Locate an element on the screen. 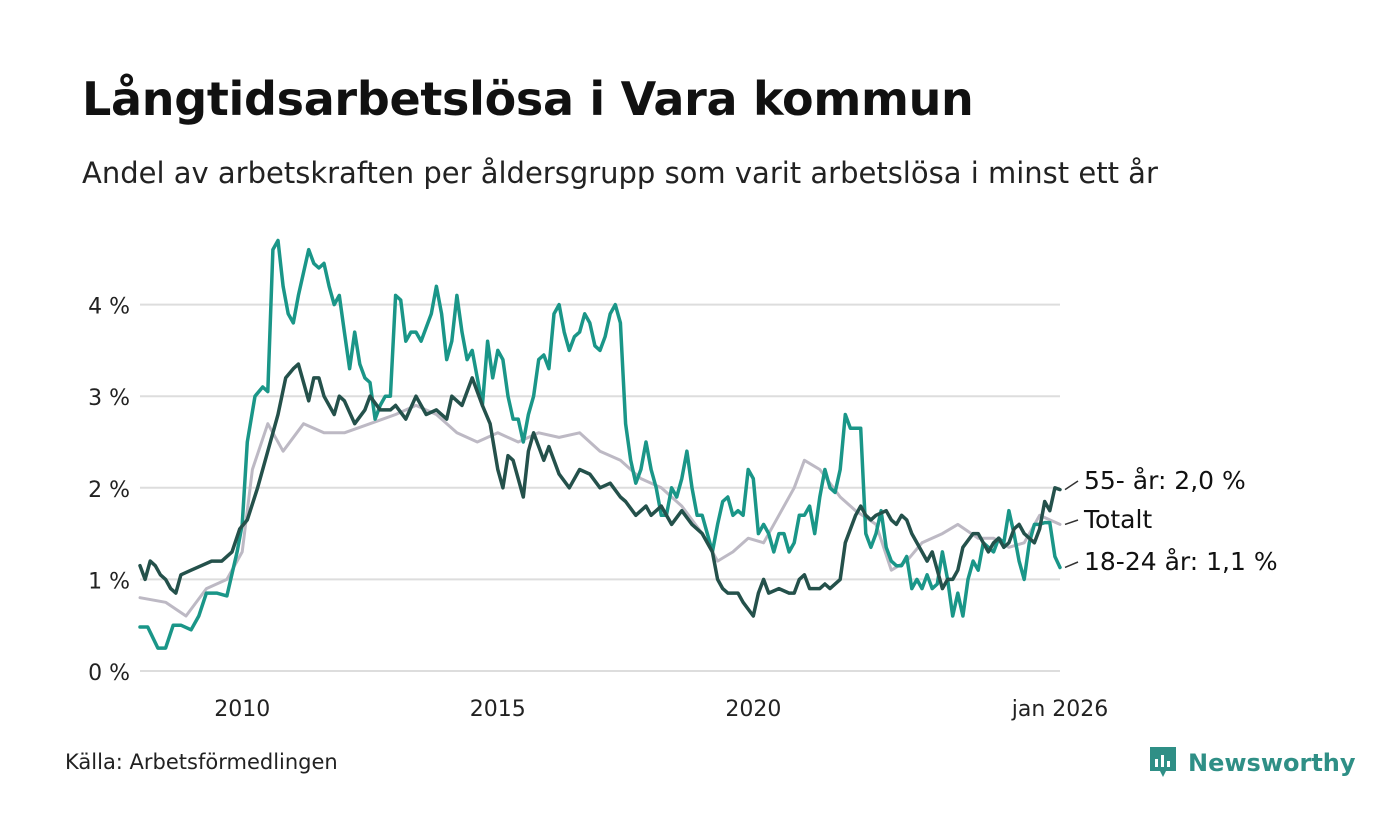  y-tick-label: 4 % is located at coordinates (109, 307).